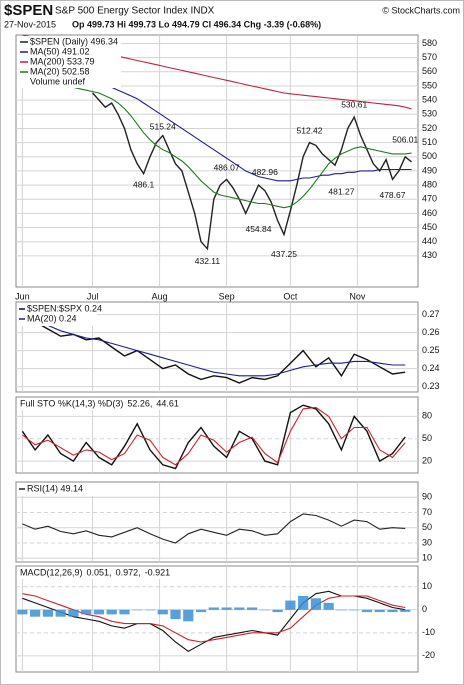 Image resolution: width=464 pixels, height=685 pixels. Describe the element at coordinates (429, 213) in the screenshot. I see `y-tick-label: 460` at that location.